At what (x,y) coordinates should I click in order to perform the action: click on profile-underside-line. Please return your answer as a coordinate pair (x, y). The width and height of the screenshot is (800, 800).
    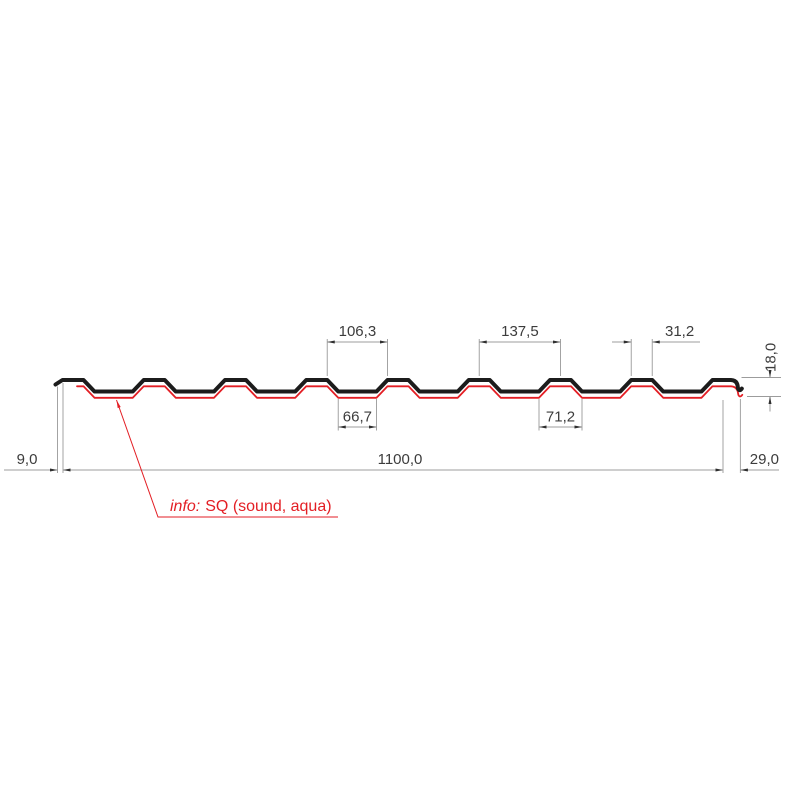
    Looking at the image, I should click on (410, 392).